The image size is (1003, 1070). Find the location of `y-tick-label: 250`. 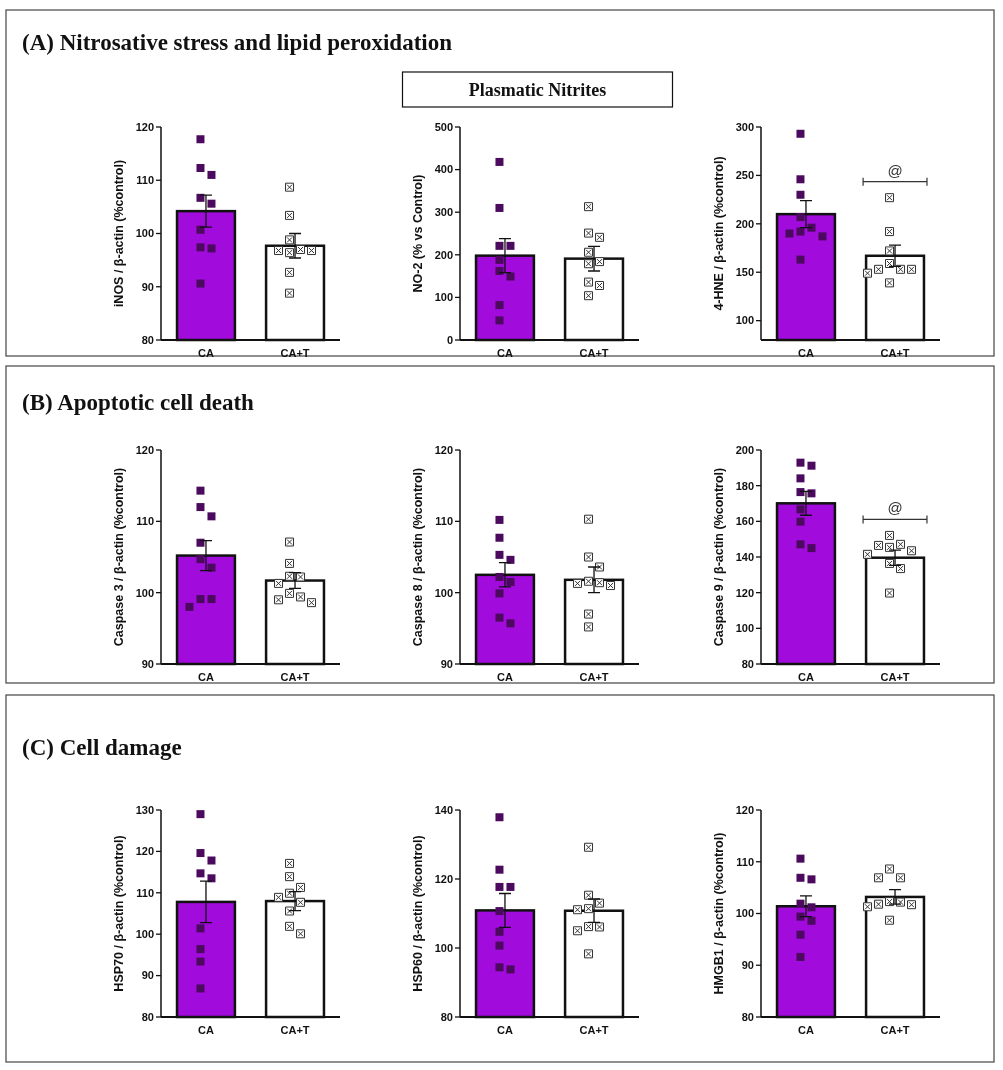

y-tick-label: 250 is located at coordinates (744, 175).